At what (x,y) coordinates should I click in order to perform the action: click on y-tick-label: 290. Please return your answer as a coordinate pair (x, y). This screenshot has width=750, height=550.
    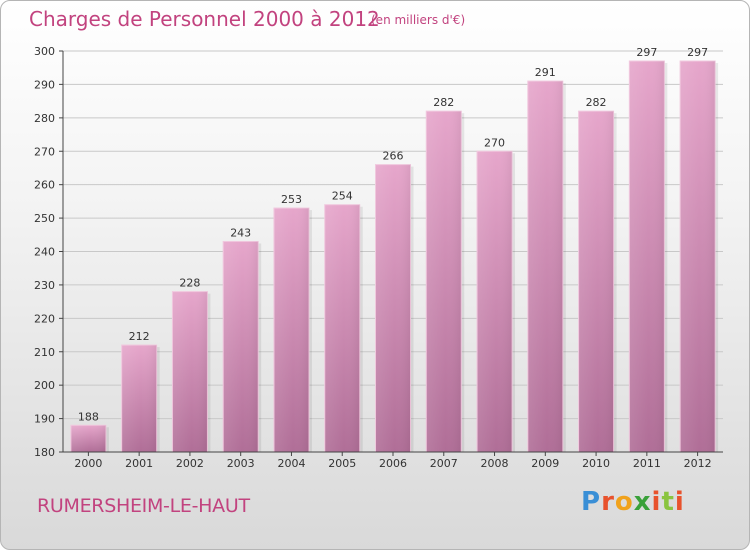
    Looking at the image, I should click on (44, 84).